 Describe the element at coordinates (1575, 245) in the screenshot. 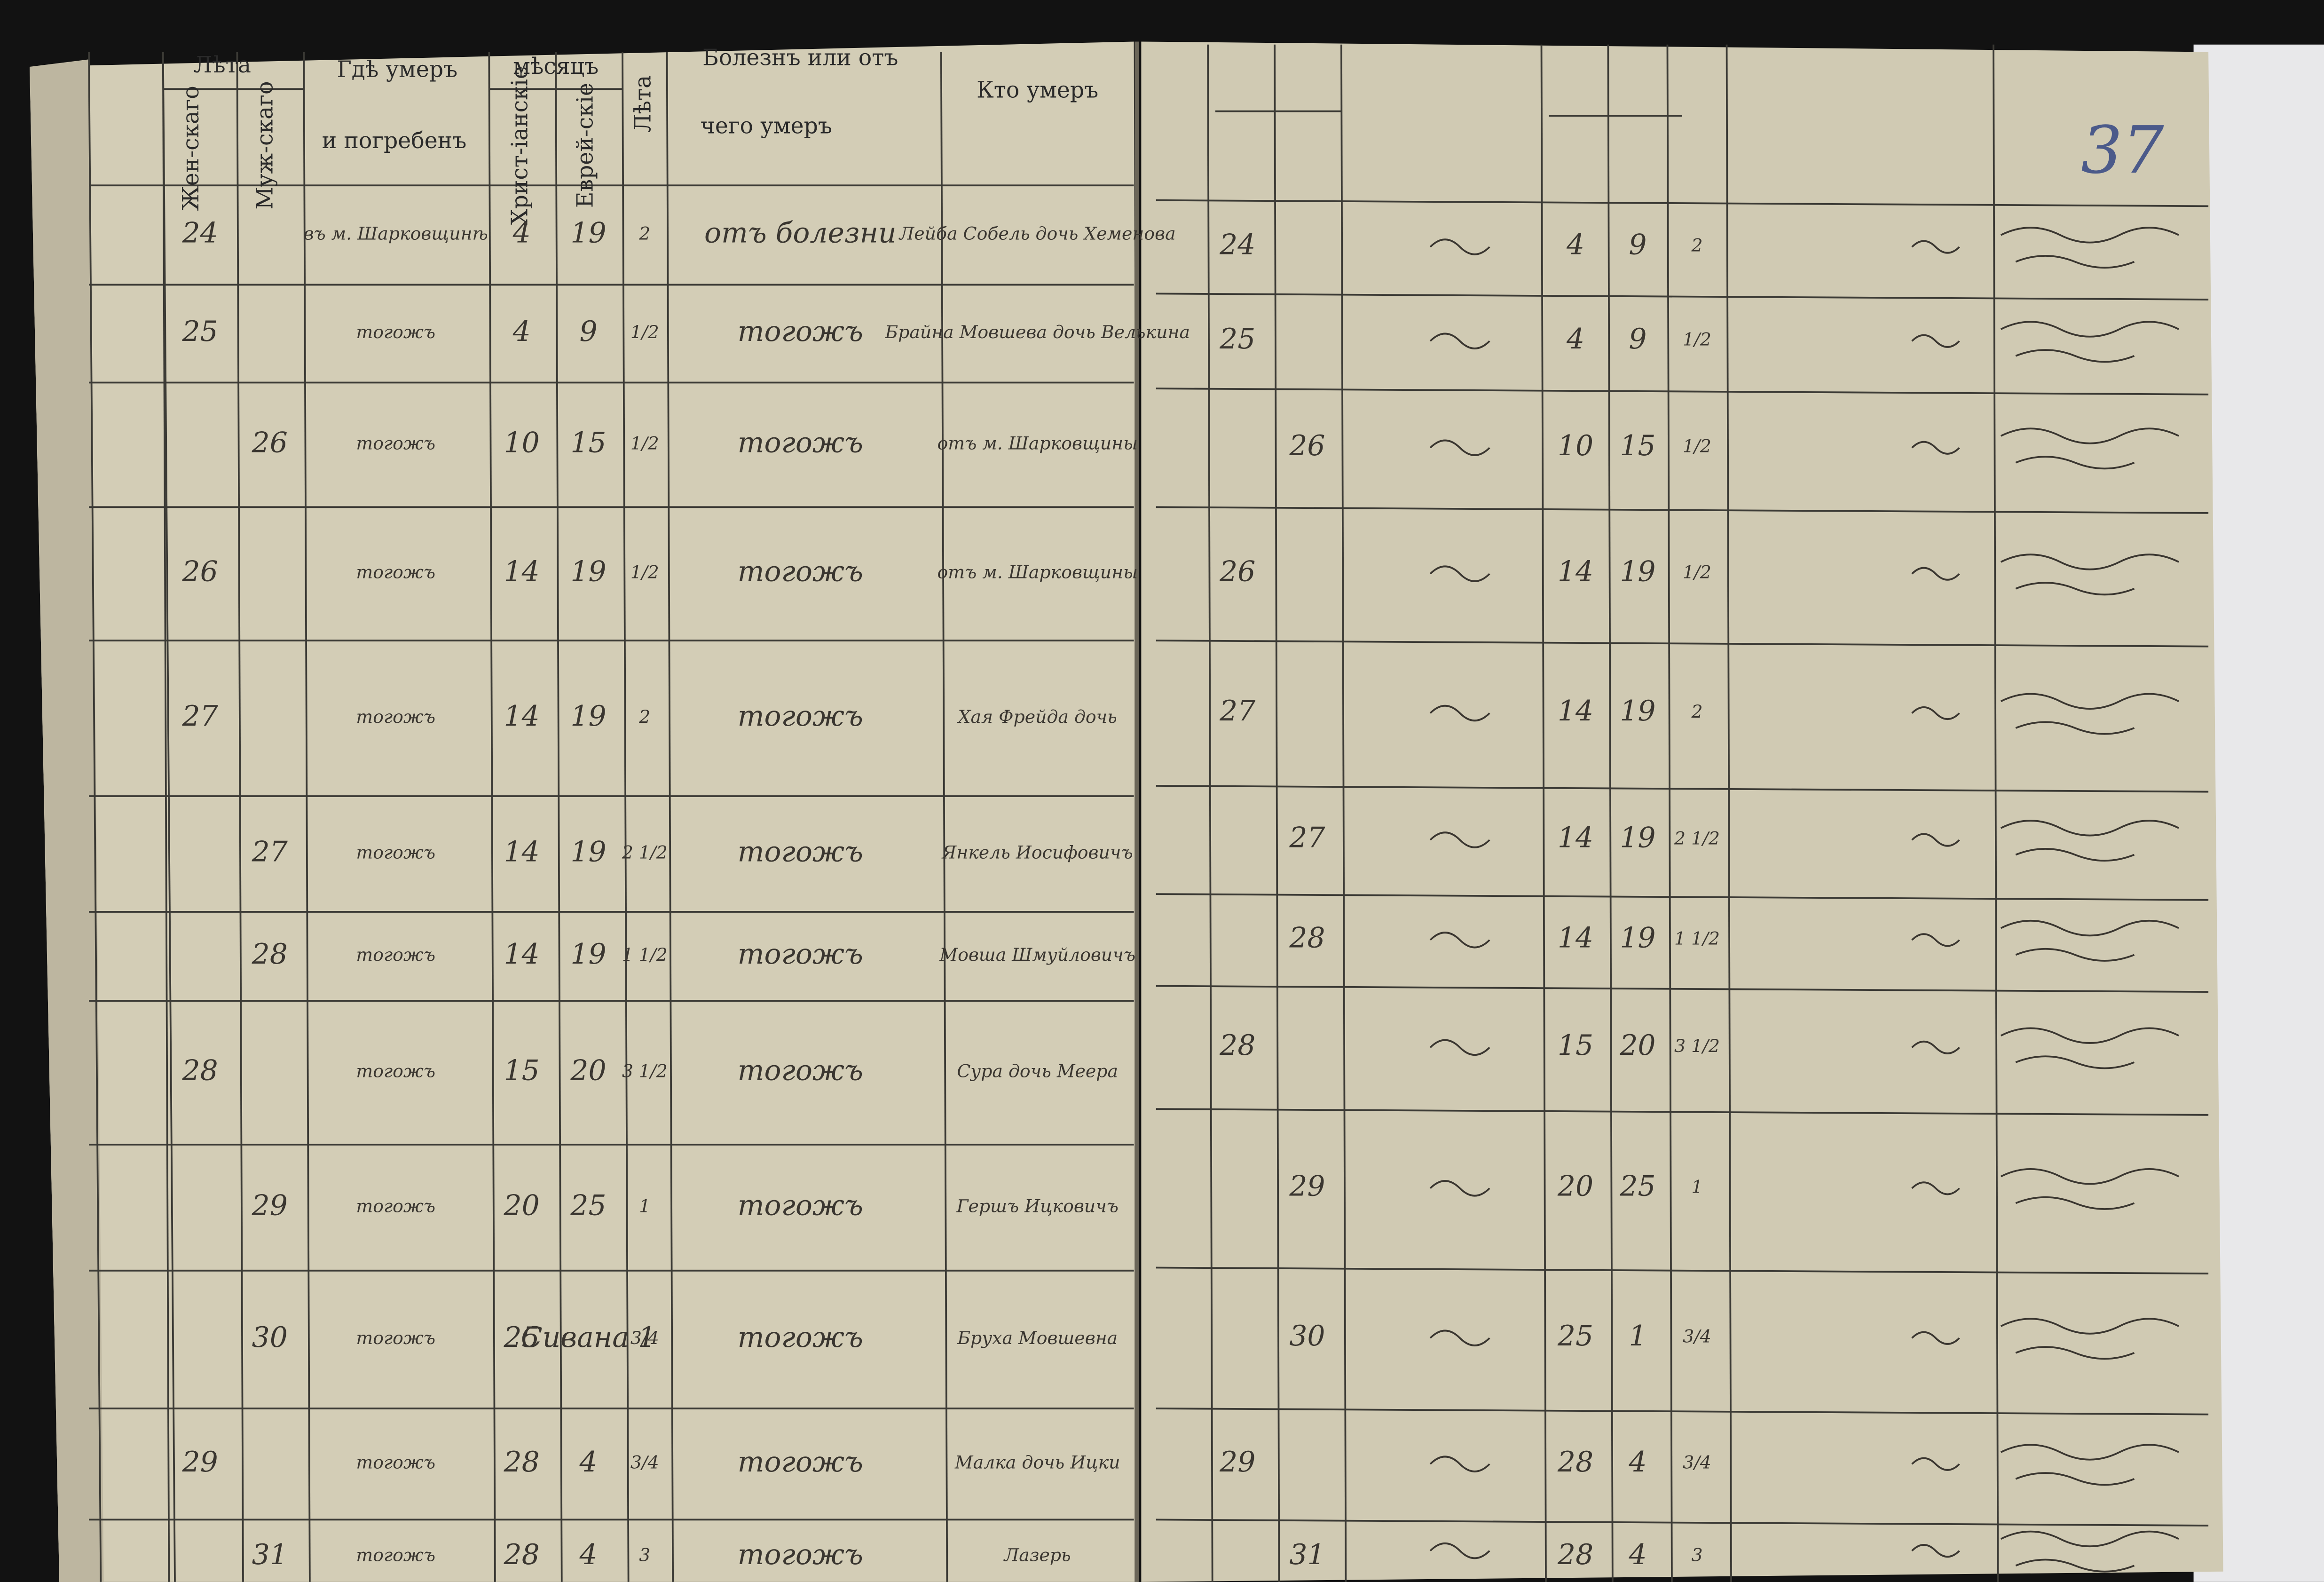

I see `entry-christian: 4` at that location.